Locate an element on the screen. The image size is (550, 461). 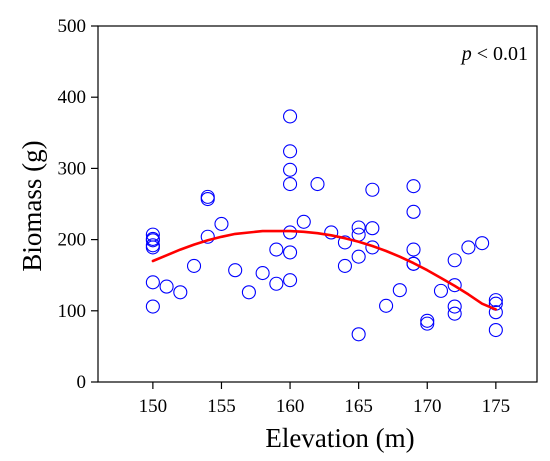
y-tick-label: 200 is located at coordinates (72, 240).